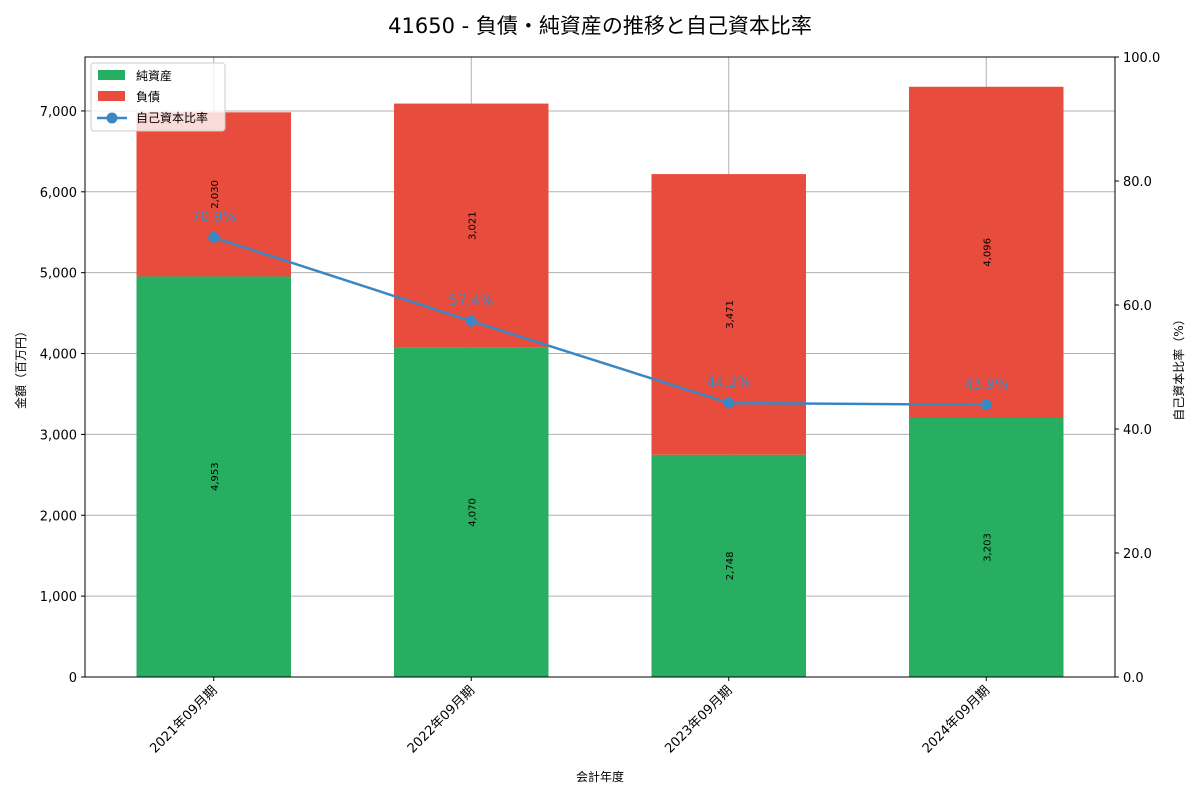  What do you see at coordinates (1137, 182) in the screenshot?
I see `y2-tick-label: 80.0` at bounding box center [1137, 182].